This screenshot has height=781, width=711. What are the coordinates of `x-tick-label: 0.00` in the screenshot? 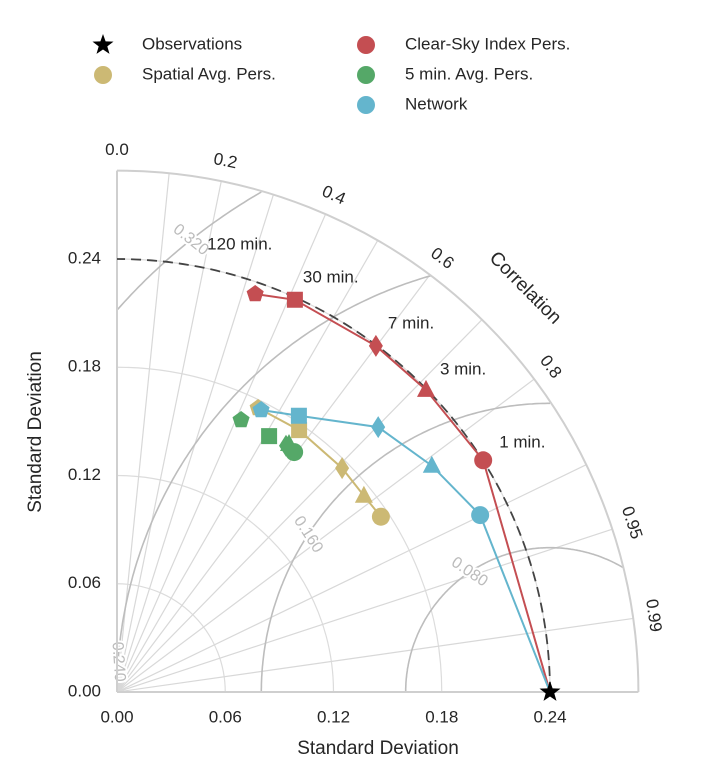 It's located at (116, 716).